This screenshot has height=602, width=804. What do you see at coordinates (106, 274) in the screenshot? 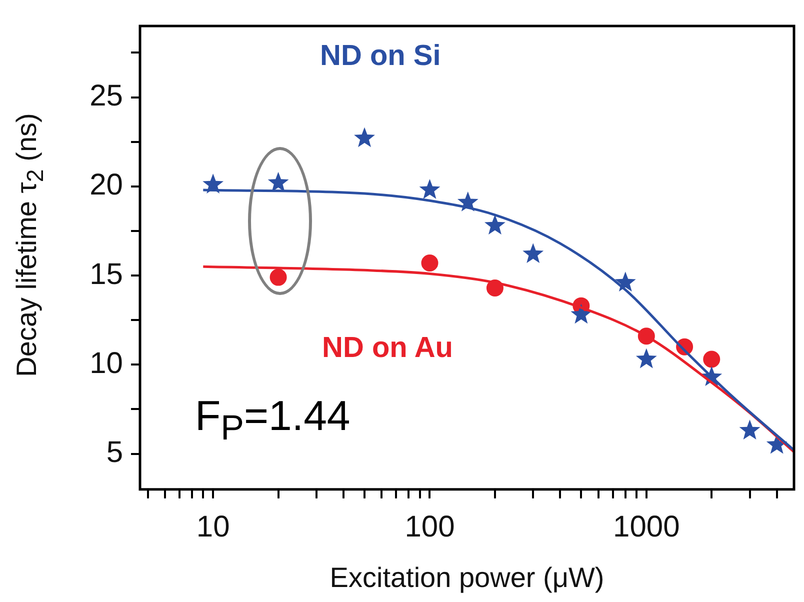
I see `y-tick-label: 15` at bounding box center [106, 274].